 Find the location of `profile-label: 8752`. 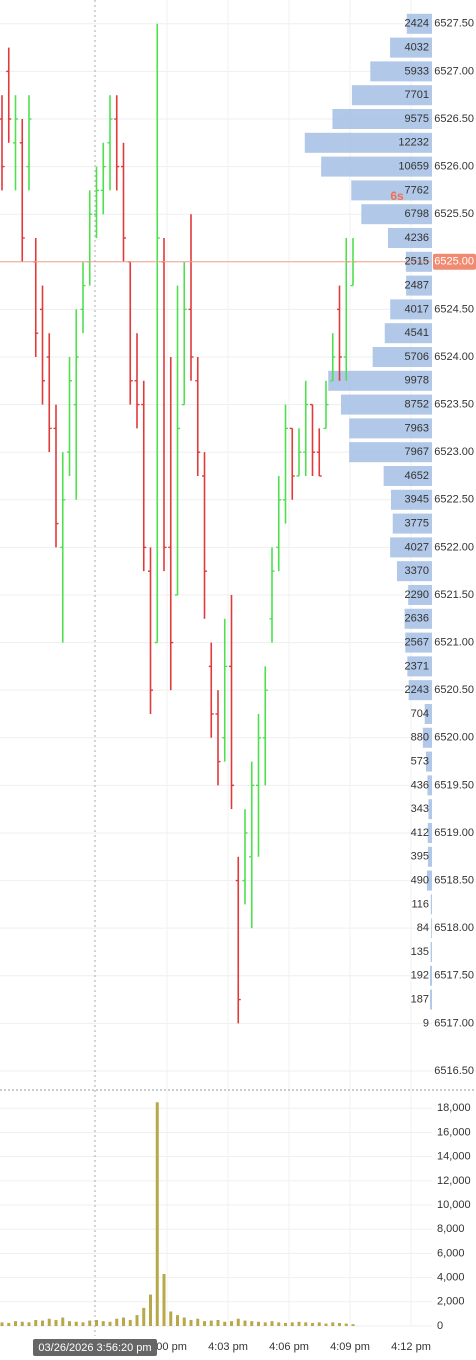

profile-label: 8752 is located at coordinates (417, 404).